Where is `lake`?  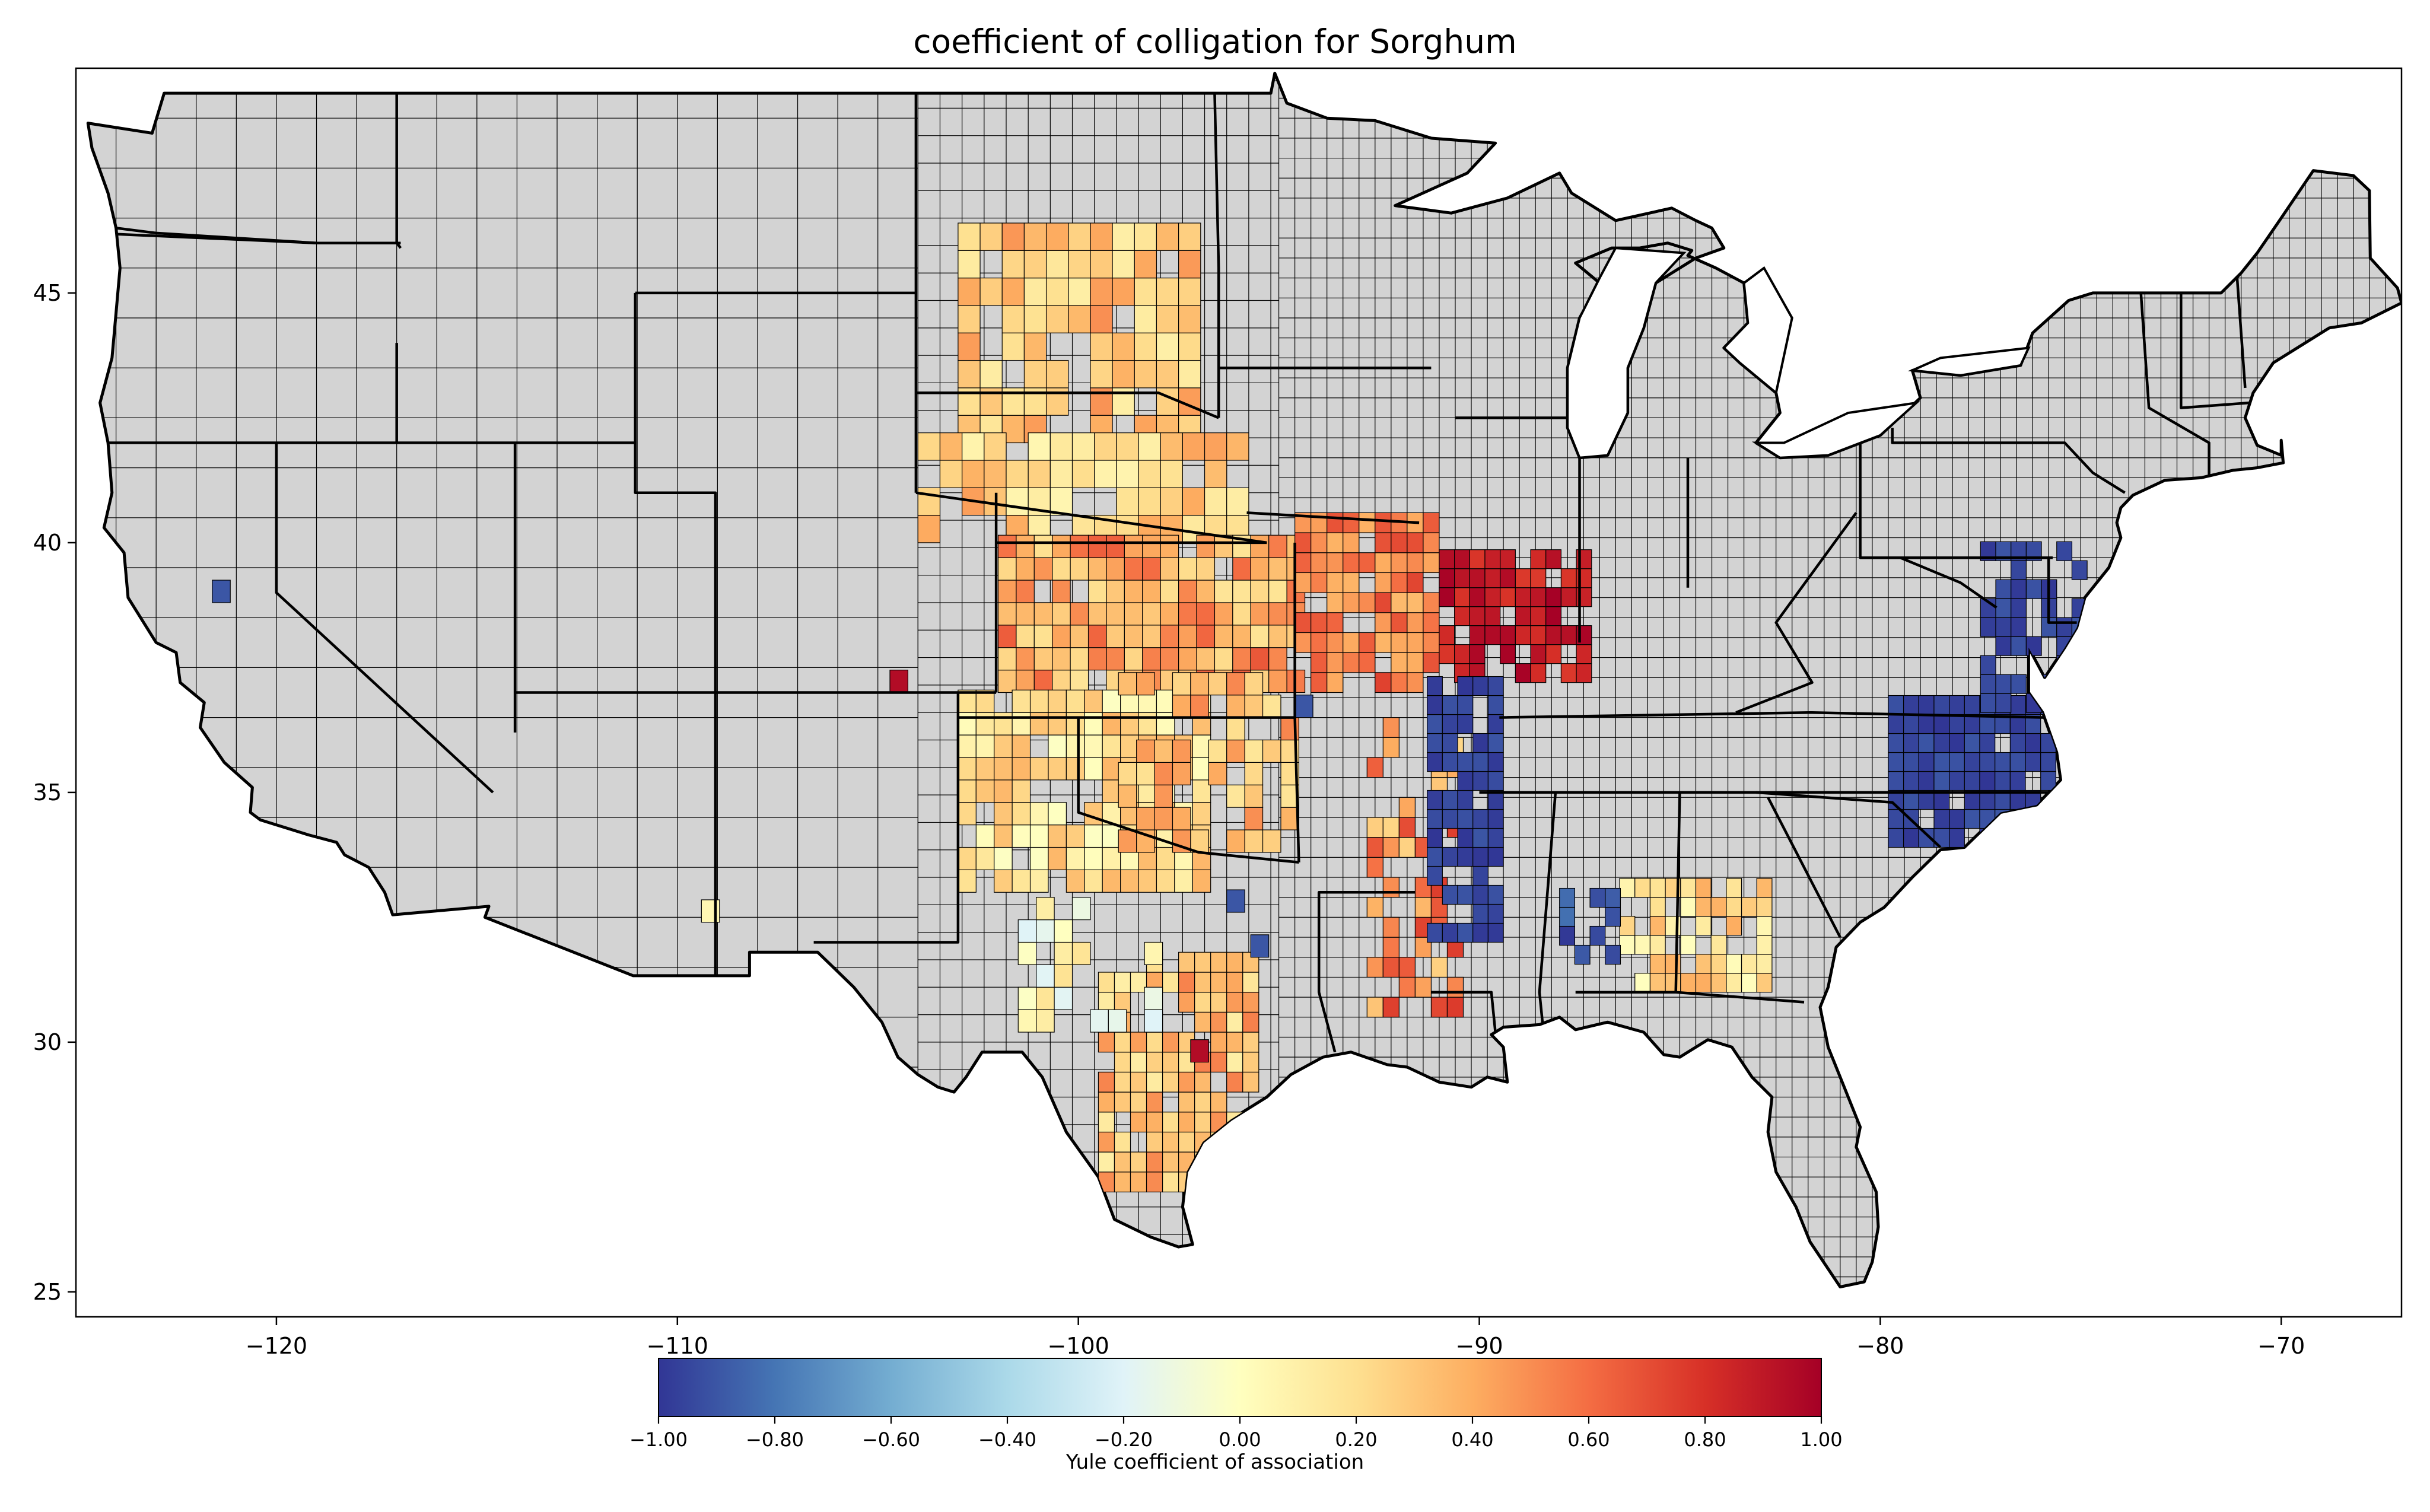 lake is located at coordinates (1969, 361).